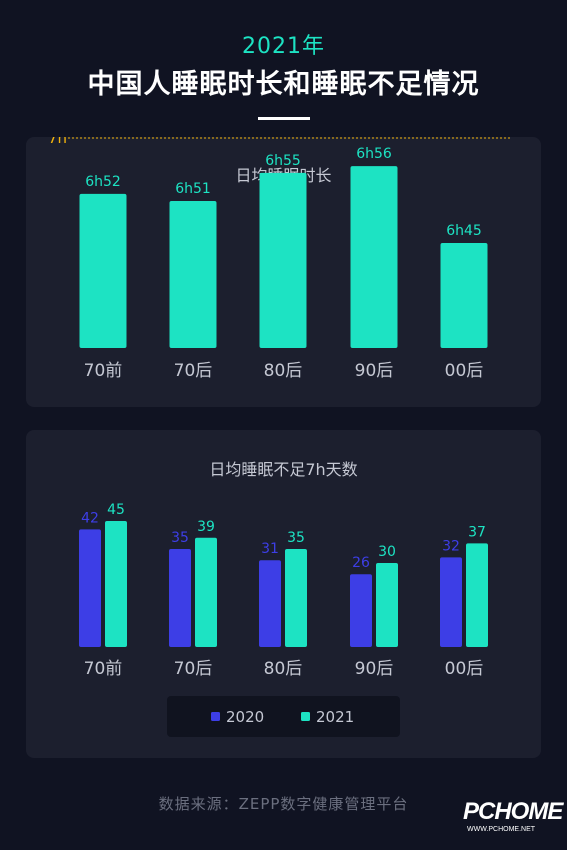 The width and height of the screenshot is (567, 850). Describe the element at coordinates (374, 154) in the screenshot. I see `value-label: 6h56` at that location.